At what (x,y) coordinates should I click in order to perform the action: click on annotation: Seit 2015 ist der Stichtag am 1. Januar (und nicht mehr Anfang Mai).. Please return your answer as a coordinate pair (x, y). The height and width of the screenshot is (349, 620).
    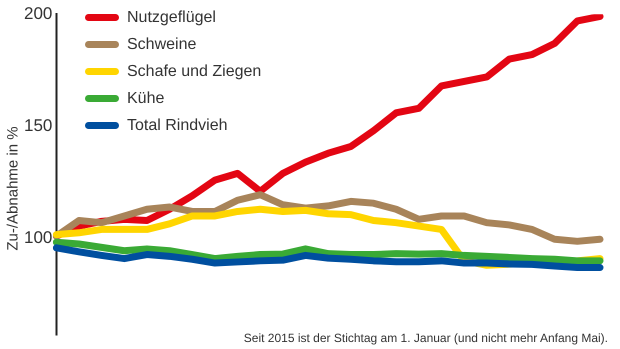
    Looking at the image, I should click on (426, 338).